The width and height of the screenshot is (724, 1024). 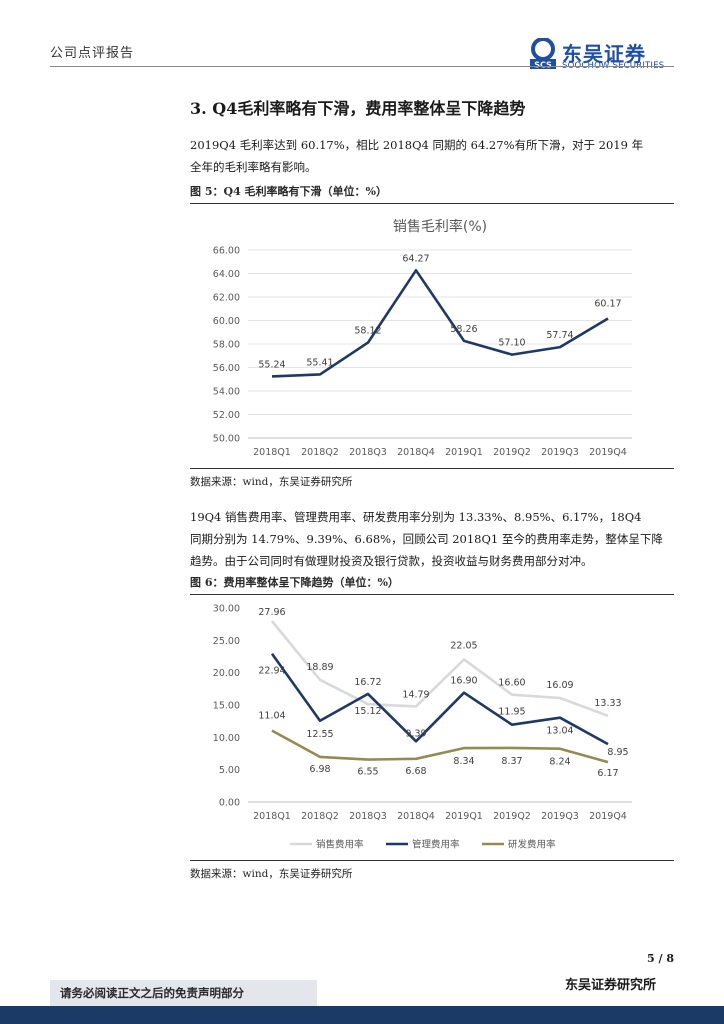 What do you see at coordinates (226, 274) in the screenshot?
I see `y-tick-label: 64.00` at bounding box center [226, 274].